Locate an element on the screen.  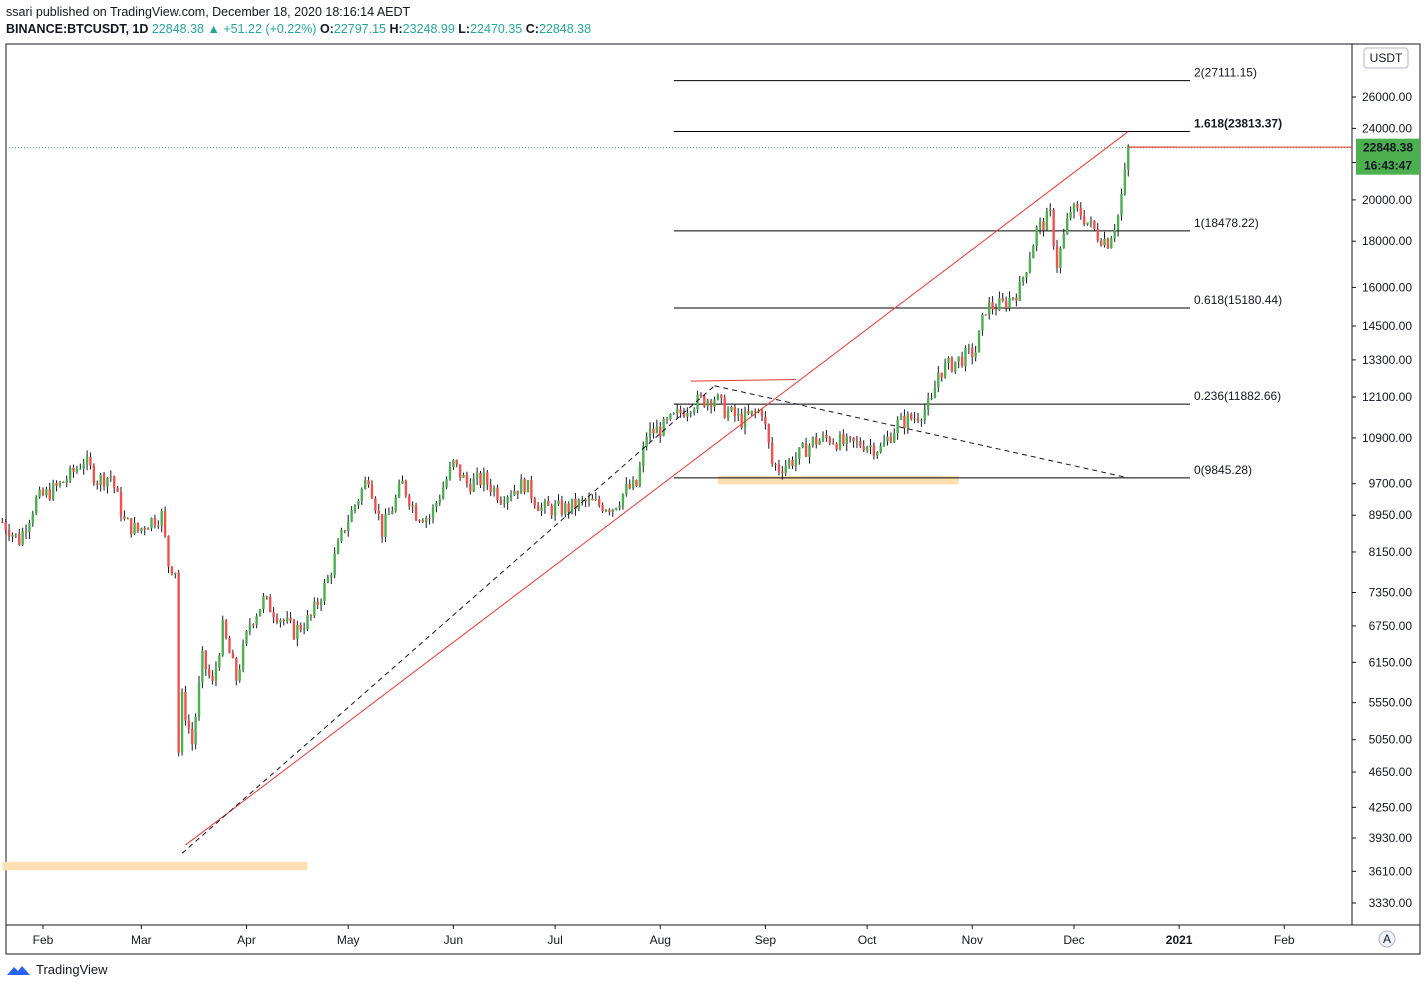
y-tick-label: 3330.00 is located at coordinates (1391, 903).